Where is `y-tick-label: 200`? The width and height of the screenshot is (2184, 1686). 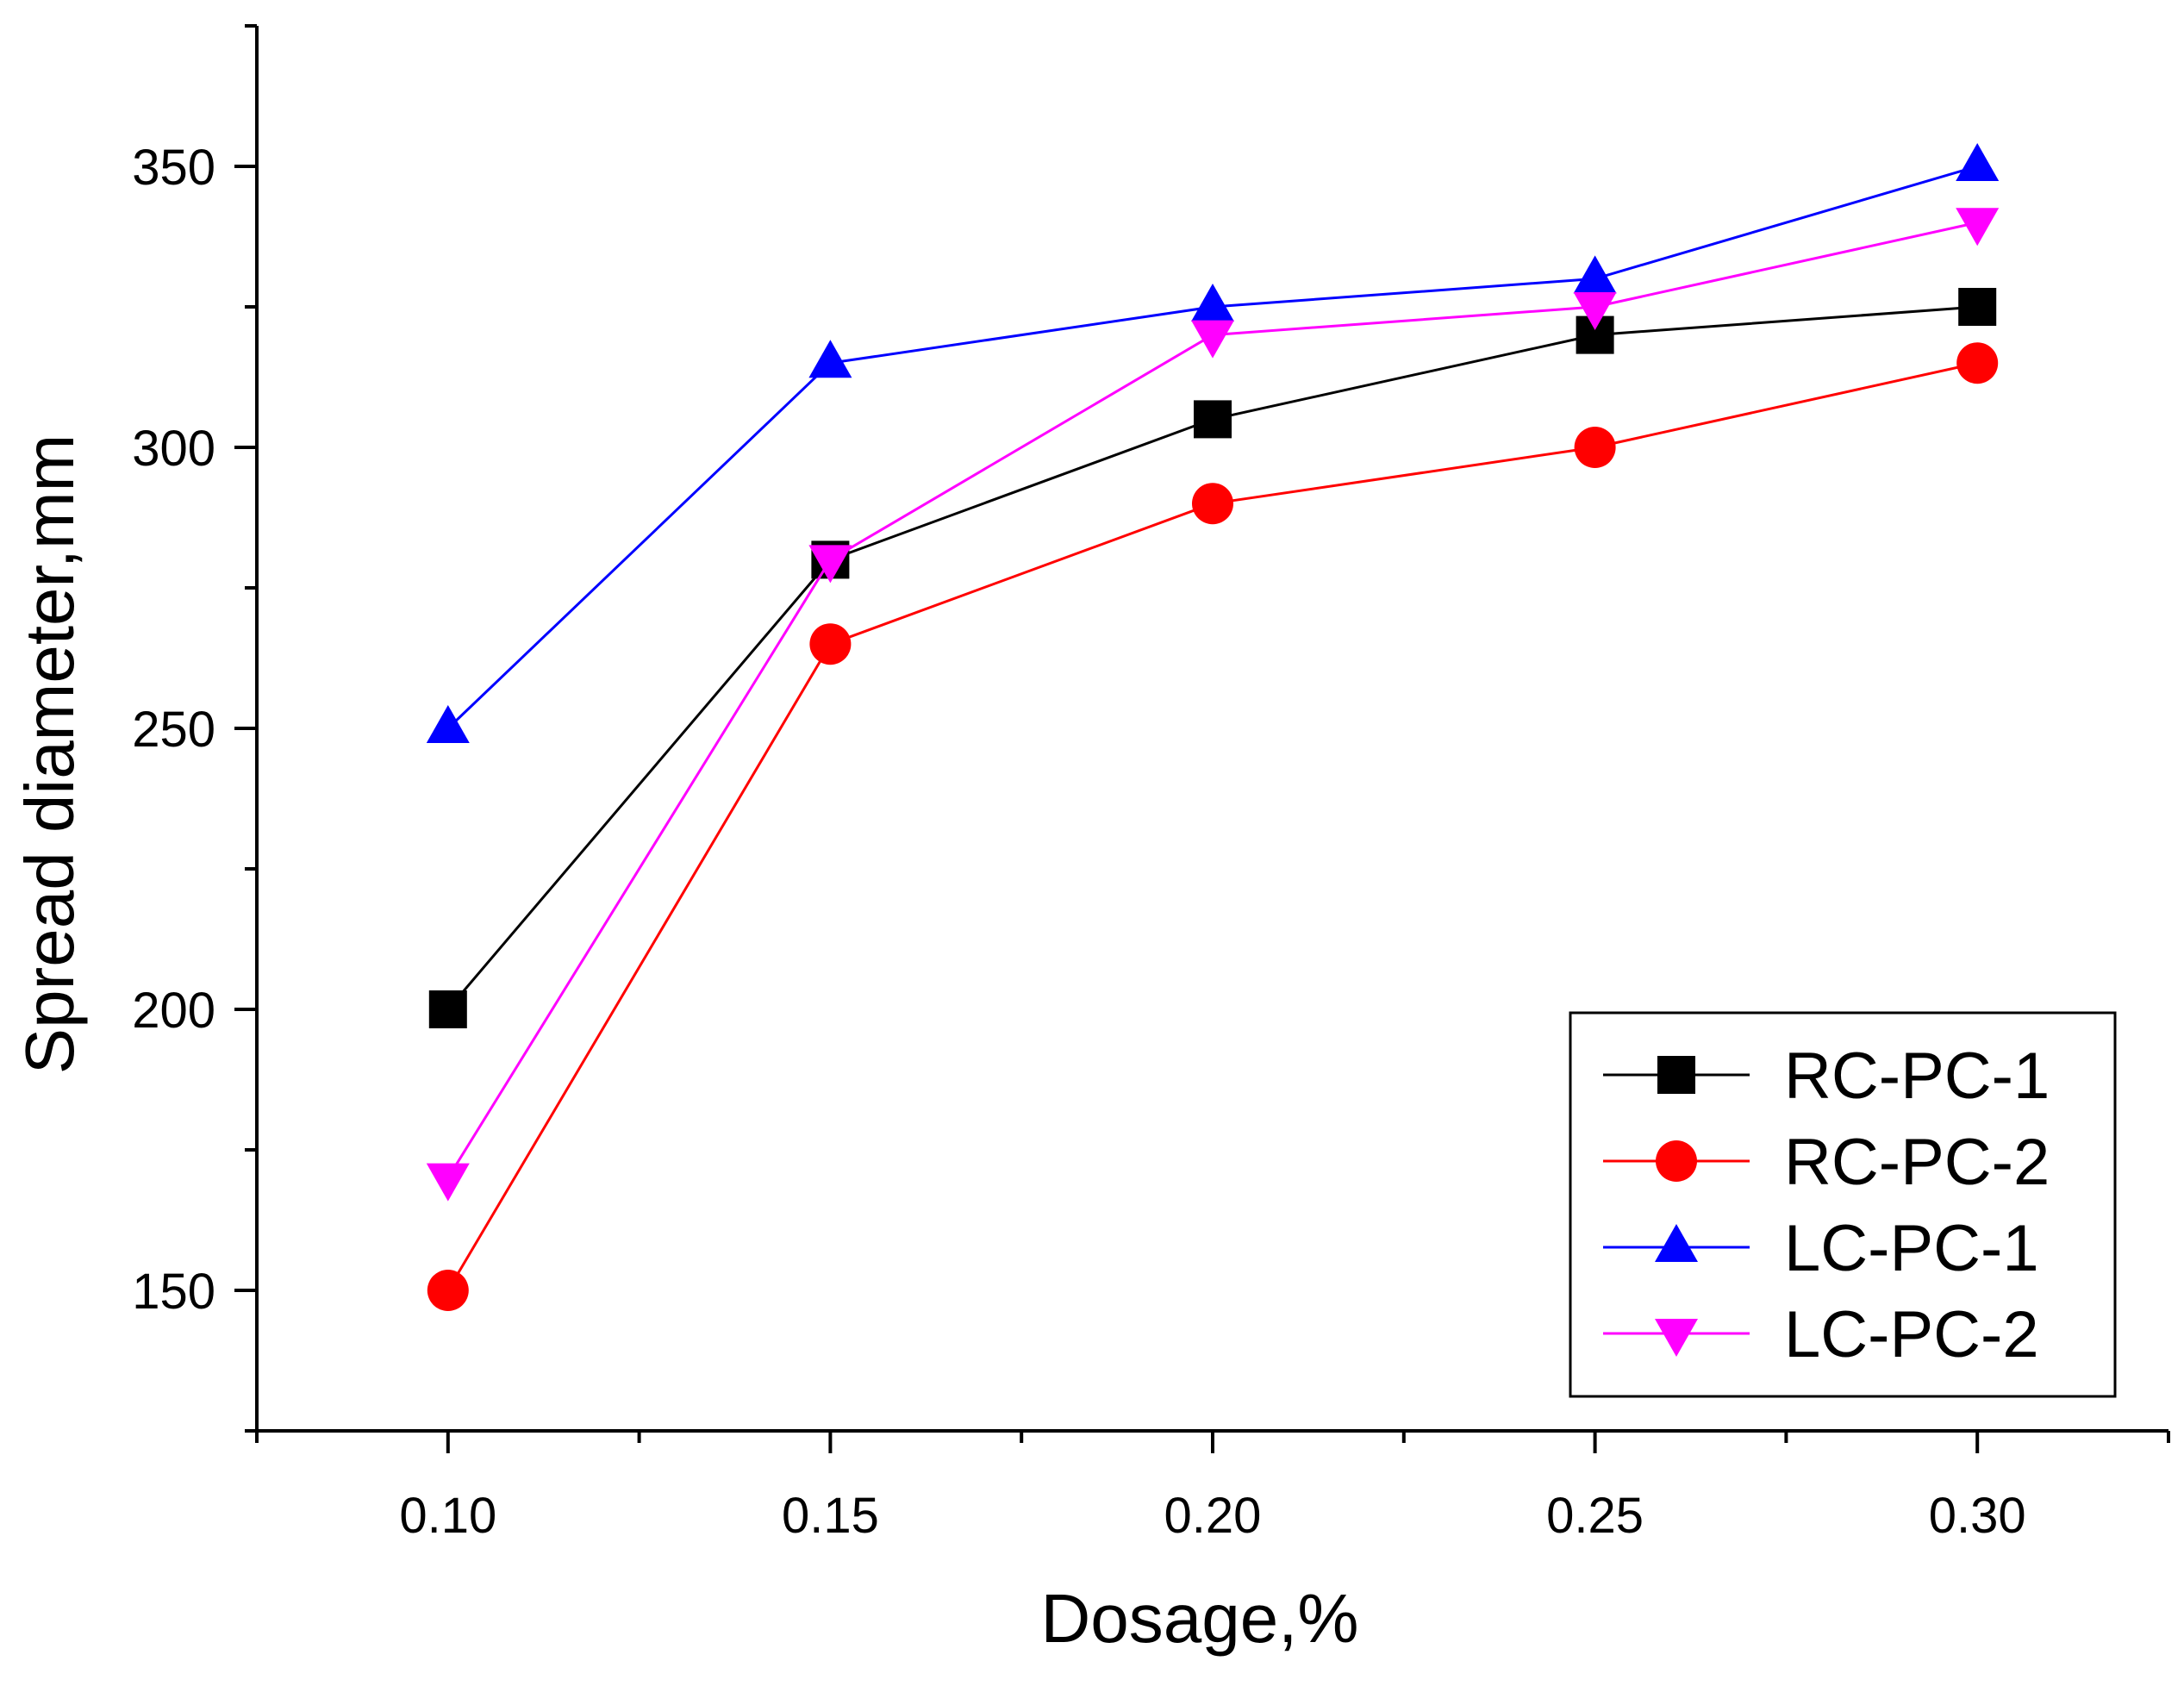 y-tick-label: 200 is located at coordinates (173, 1011).